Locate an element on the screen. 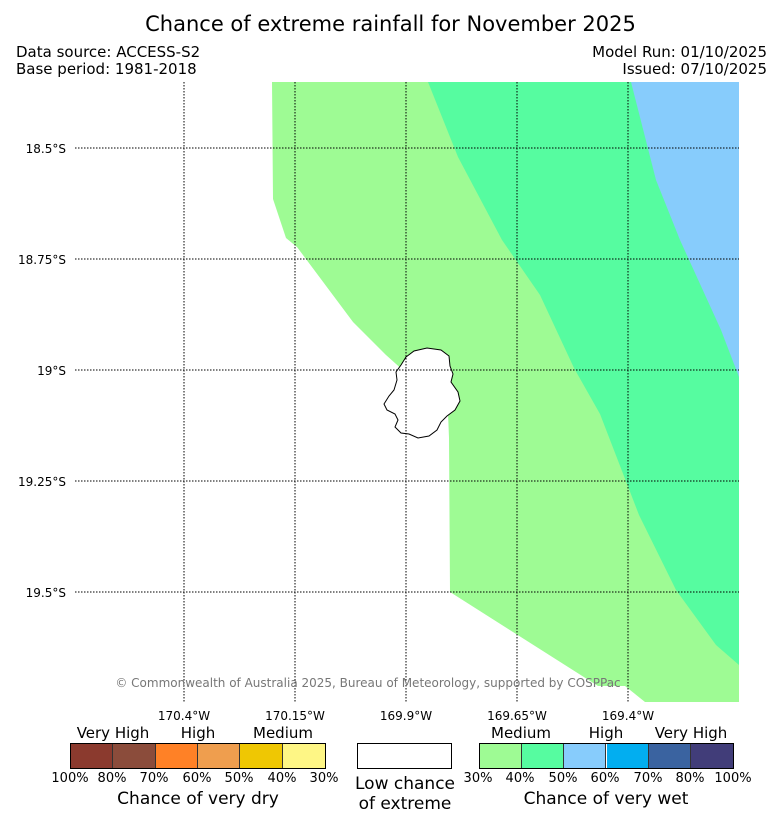 The width and height of the screenshot is (781, 827). wet-tick: 30% is located at coordinates (478, 778).